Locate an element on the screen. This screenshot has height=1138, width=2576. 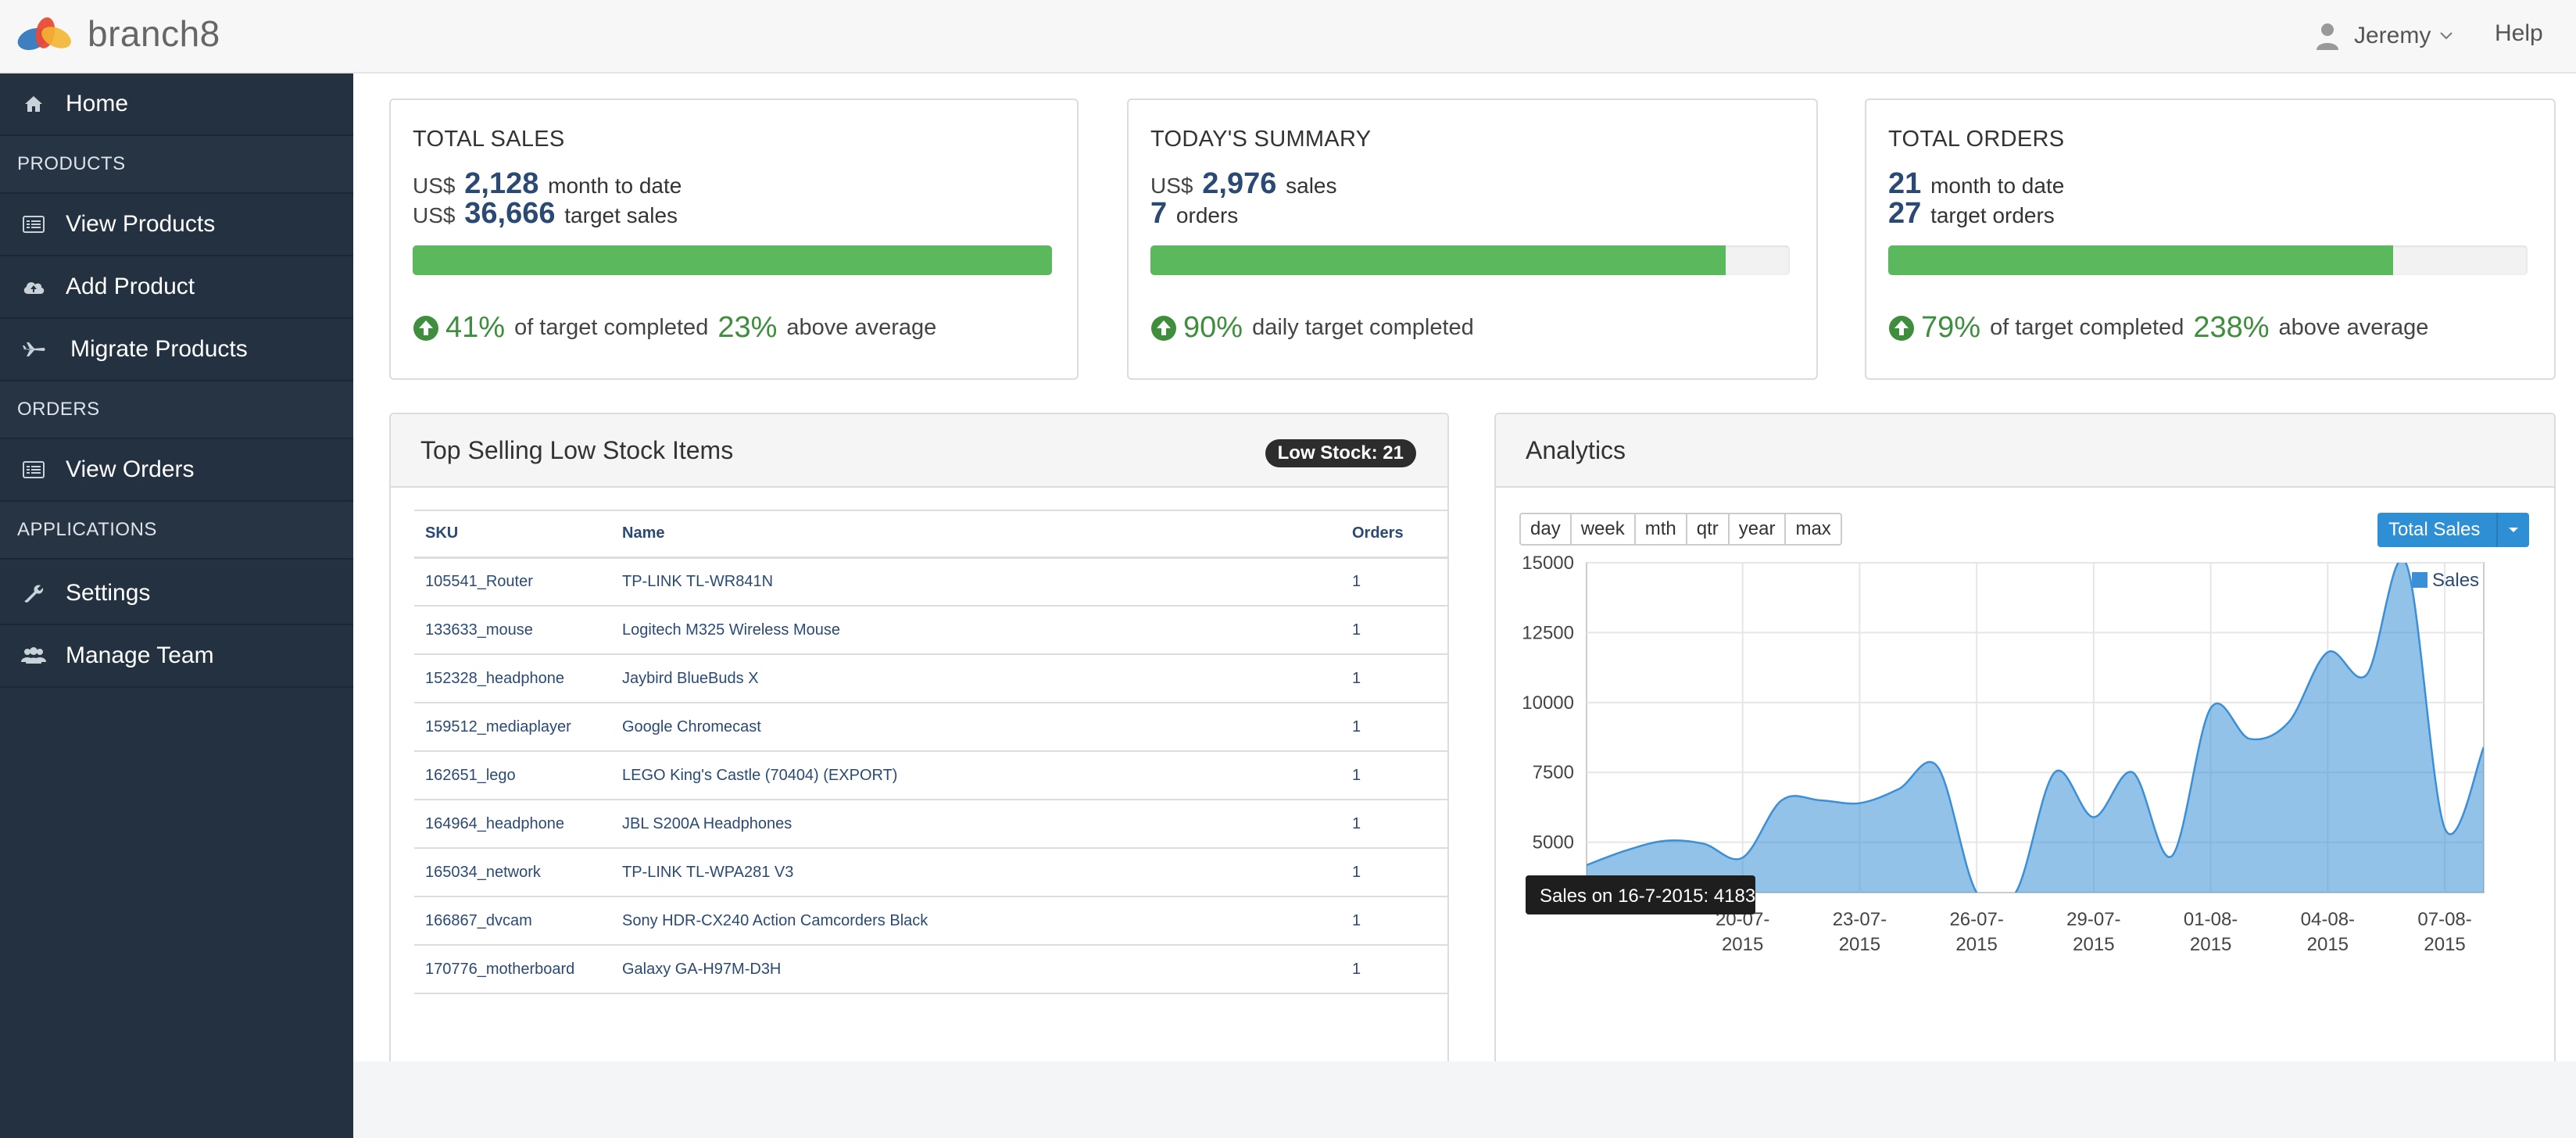
sku-cell: 162651_lego is located at coordinates (512, 775).